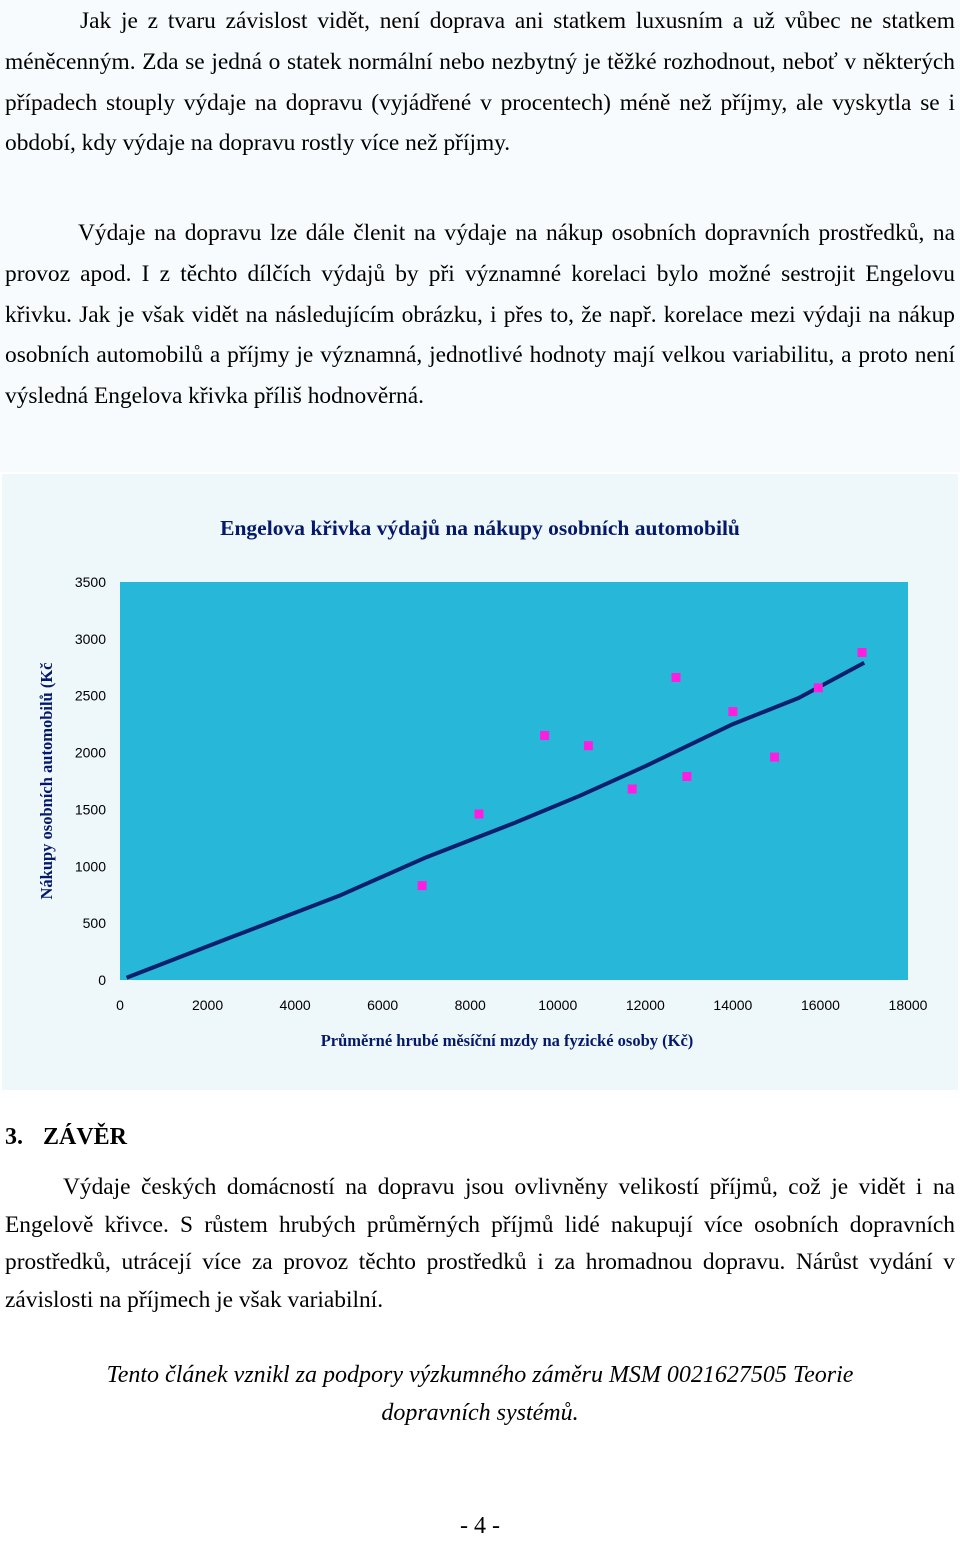  I want to click on y-tick-label: 3000, so click(90, 639).